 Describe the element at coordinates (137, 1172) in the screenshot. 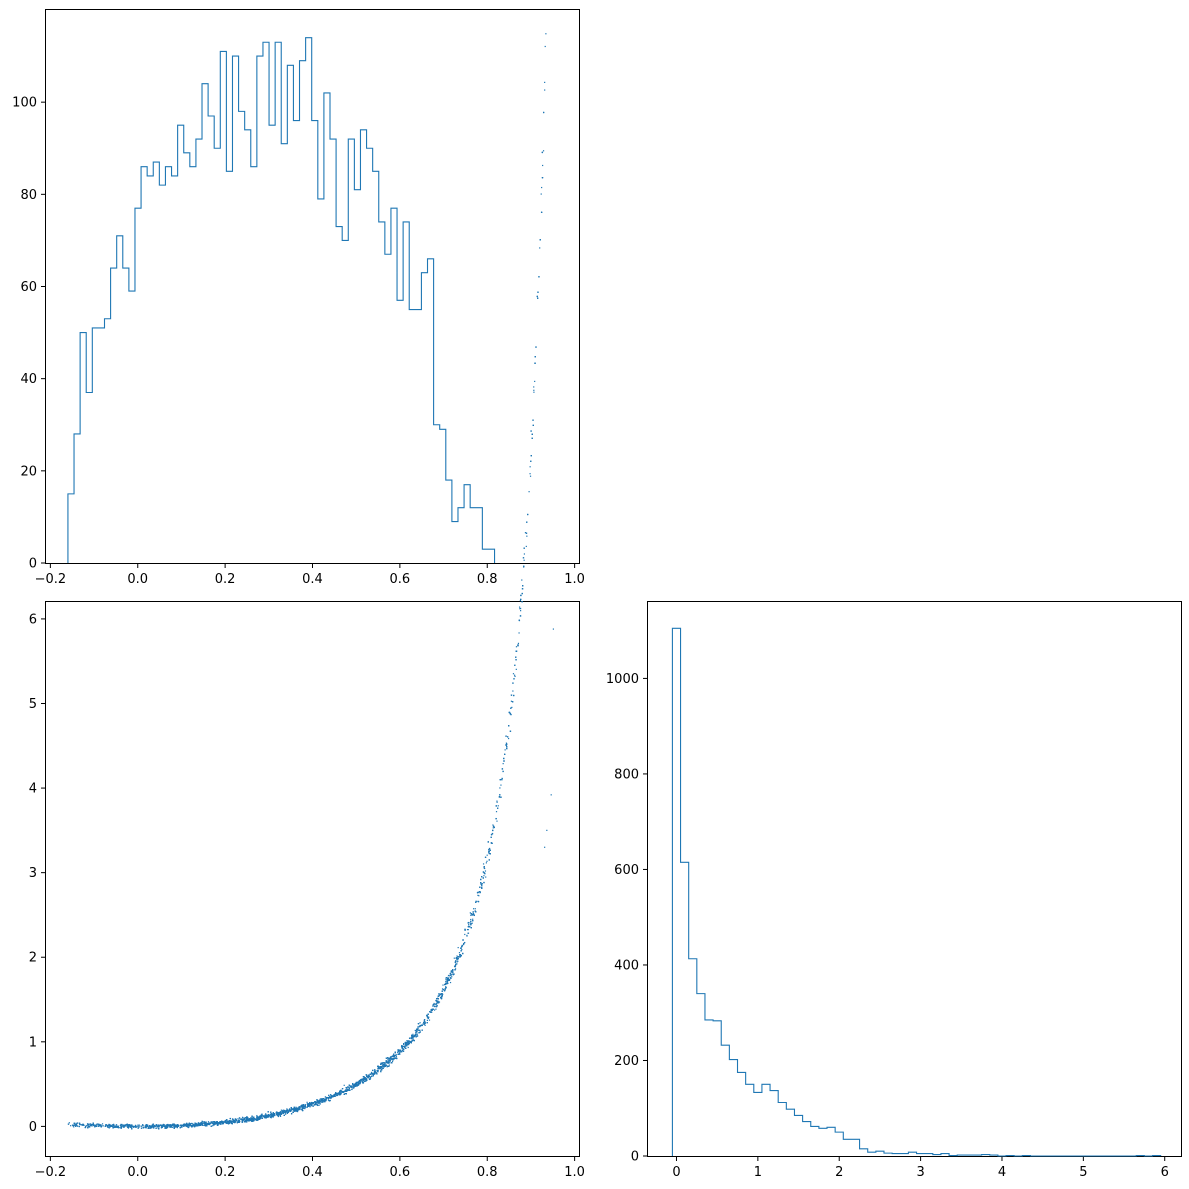

I see `bottom-left-x-tick-label: 0.0` at that location.